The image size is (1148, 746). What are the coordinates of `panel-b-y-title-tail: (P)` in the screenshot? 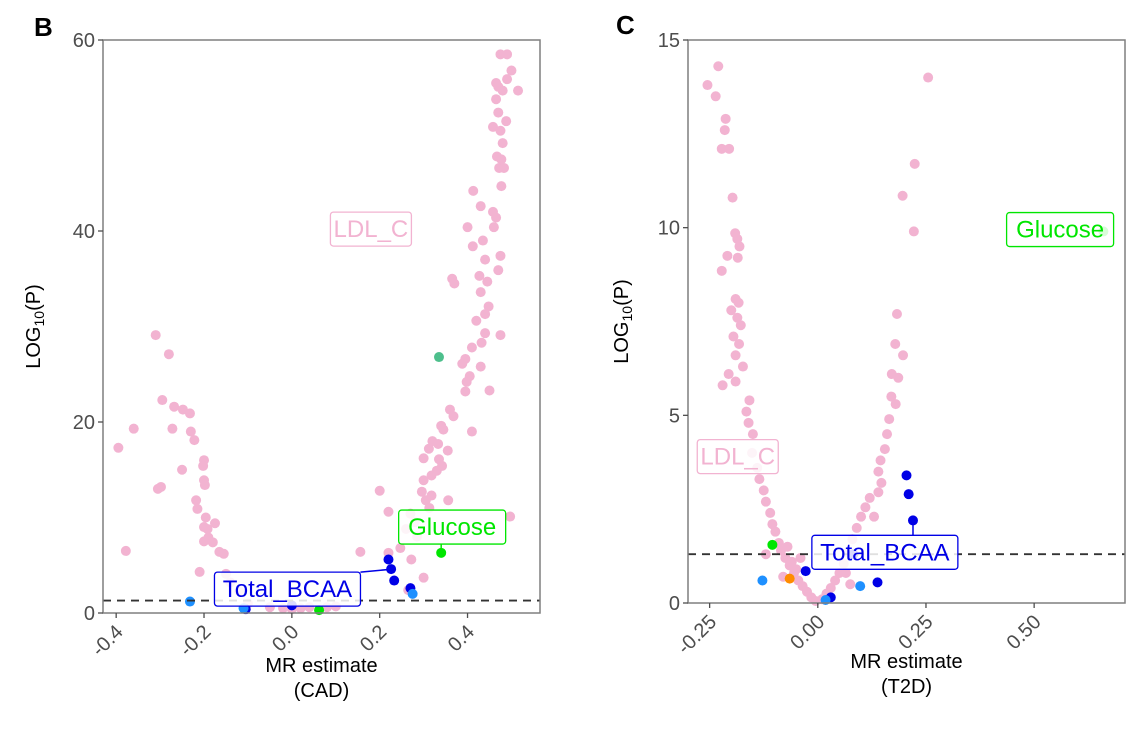 It's located at (34, 297).